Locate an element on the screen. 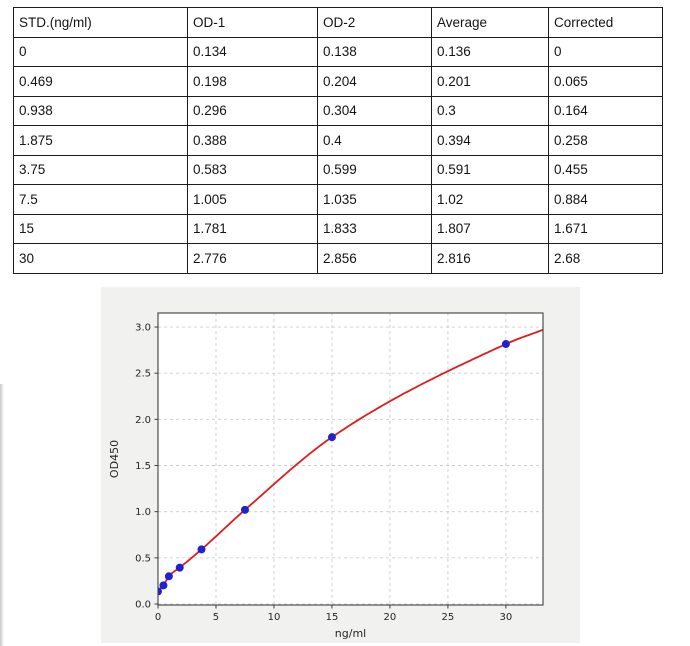  y-tick-label: 3.0 is located at coordinates (143, 328).